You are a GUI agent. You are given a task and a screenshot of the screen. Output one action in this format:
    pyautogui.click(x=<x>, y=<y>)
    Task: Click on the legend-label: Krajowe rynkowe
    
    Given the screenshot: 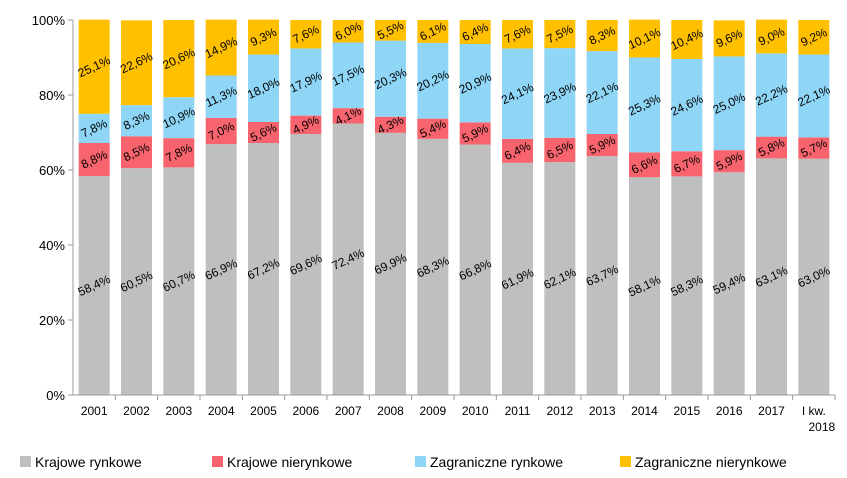 What is the action you would take?
    pyautogui.click(x=88, y=462)
    